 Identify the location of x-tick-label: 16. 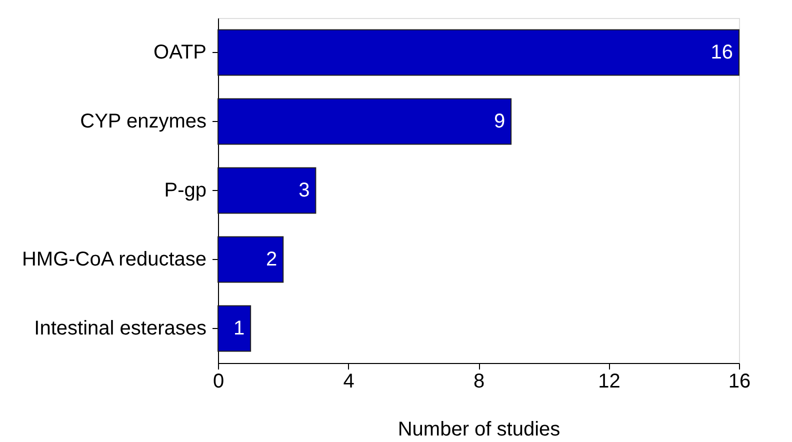
(739, 381).